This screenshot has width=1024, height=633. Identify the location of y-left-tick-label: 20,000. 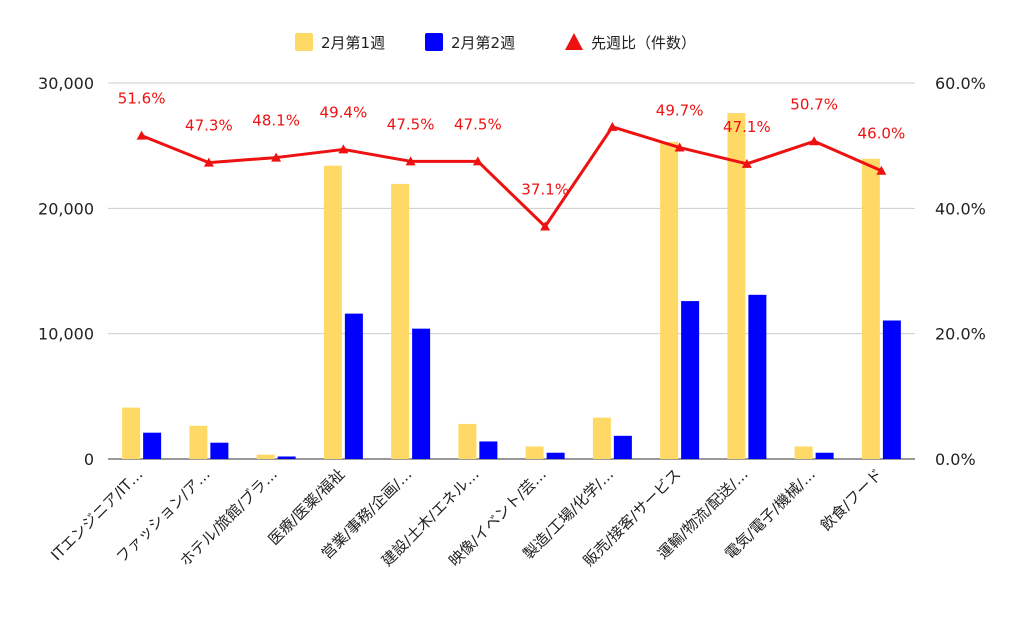
(66, 208).